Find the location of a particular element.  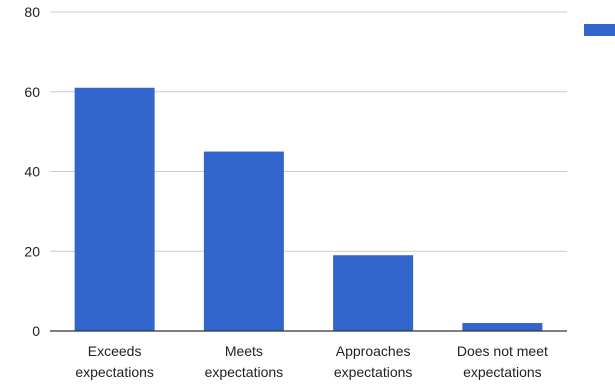

legend is located at coordinates (599, 30).